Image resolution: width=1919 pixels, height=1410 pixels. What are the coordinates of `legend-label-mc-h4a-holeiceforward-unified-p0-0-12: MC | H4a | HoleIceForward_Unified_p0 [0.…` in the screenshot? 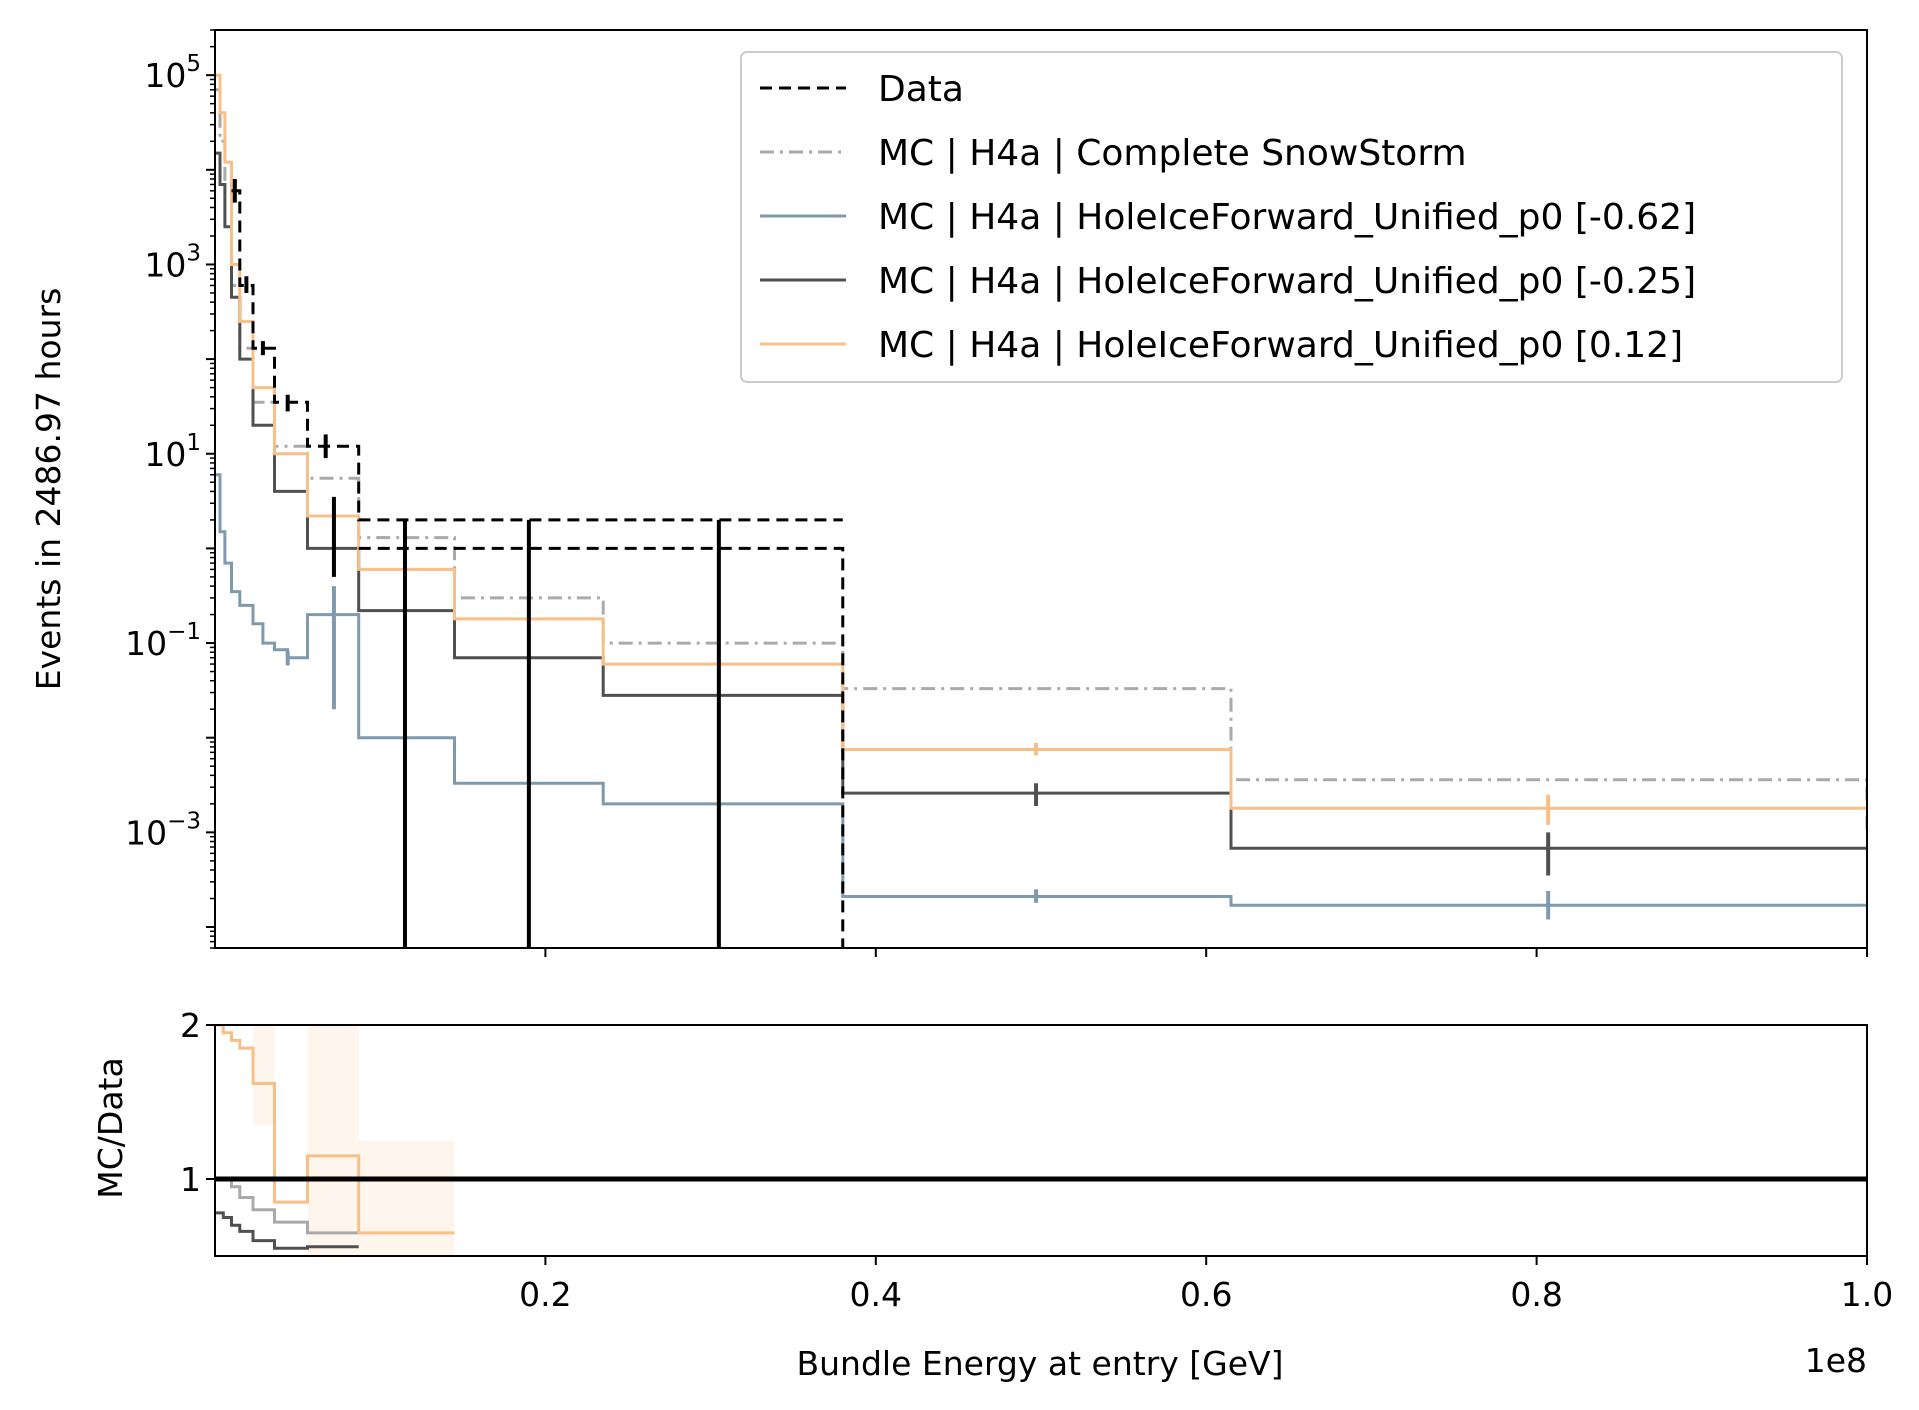 It's located at (1280, 345).